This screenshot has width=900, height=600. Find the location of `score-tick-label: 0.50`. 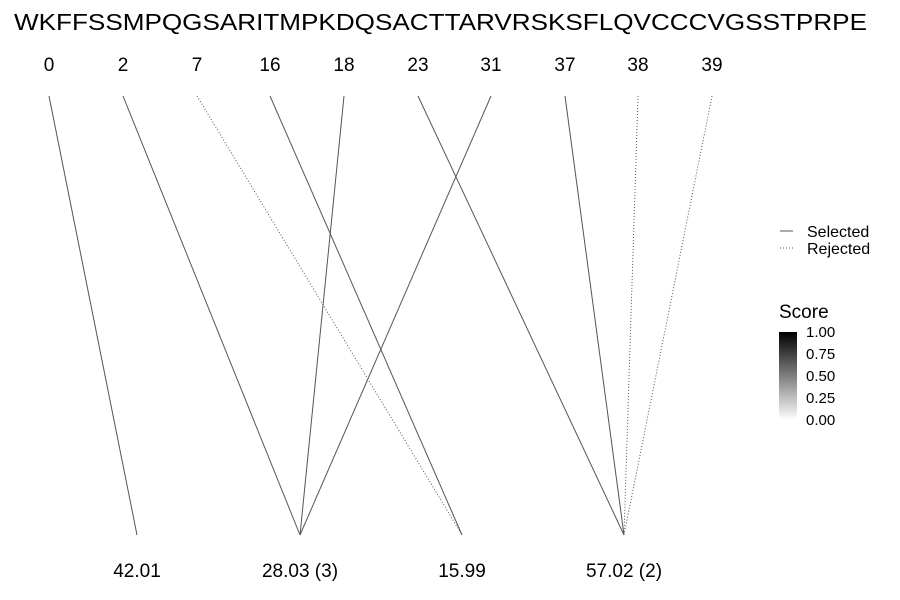

score-tick-label: 0.50 is located at coordinates (820, 376).